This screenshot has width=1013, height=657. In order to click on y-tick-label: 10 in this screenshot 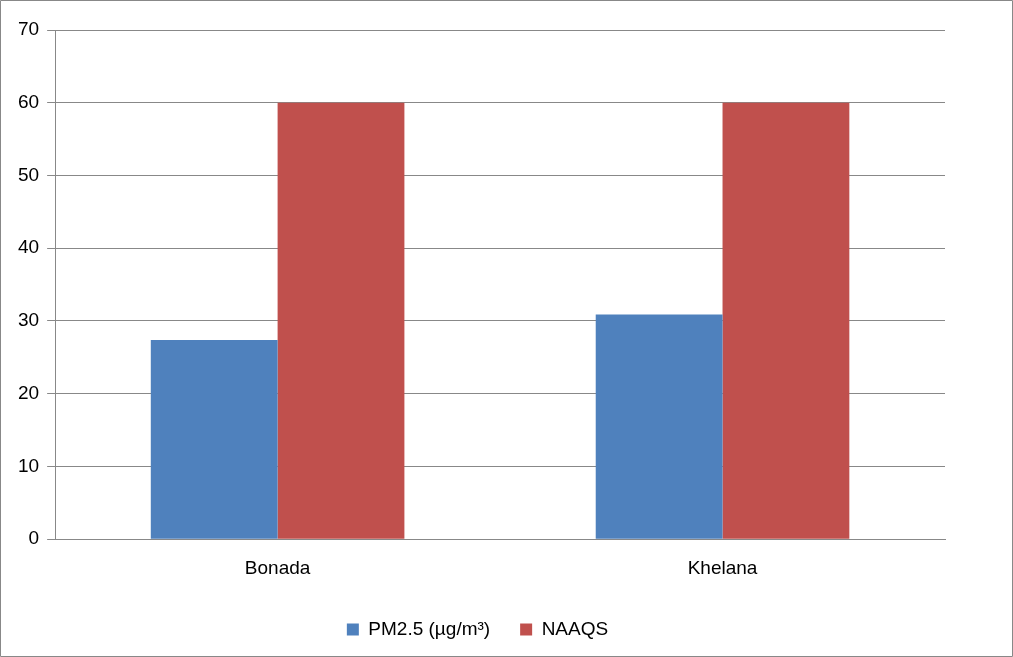, I will do `click(28, 465)`.